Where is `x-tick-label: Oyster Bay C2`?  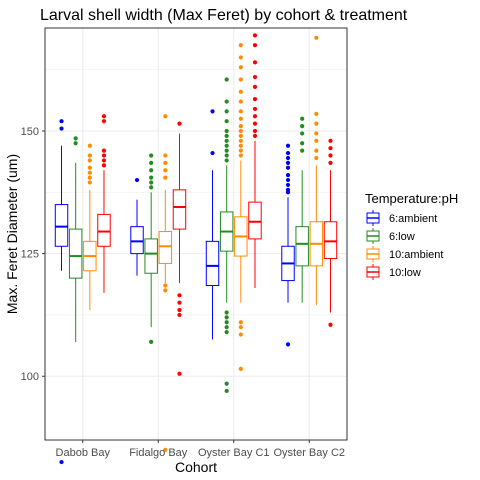
x-tick-label: Oyster Bay C2 is located at coordinates (309, 453).